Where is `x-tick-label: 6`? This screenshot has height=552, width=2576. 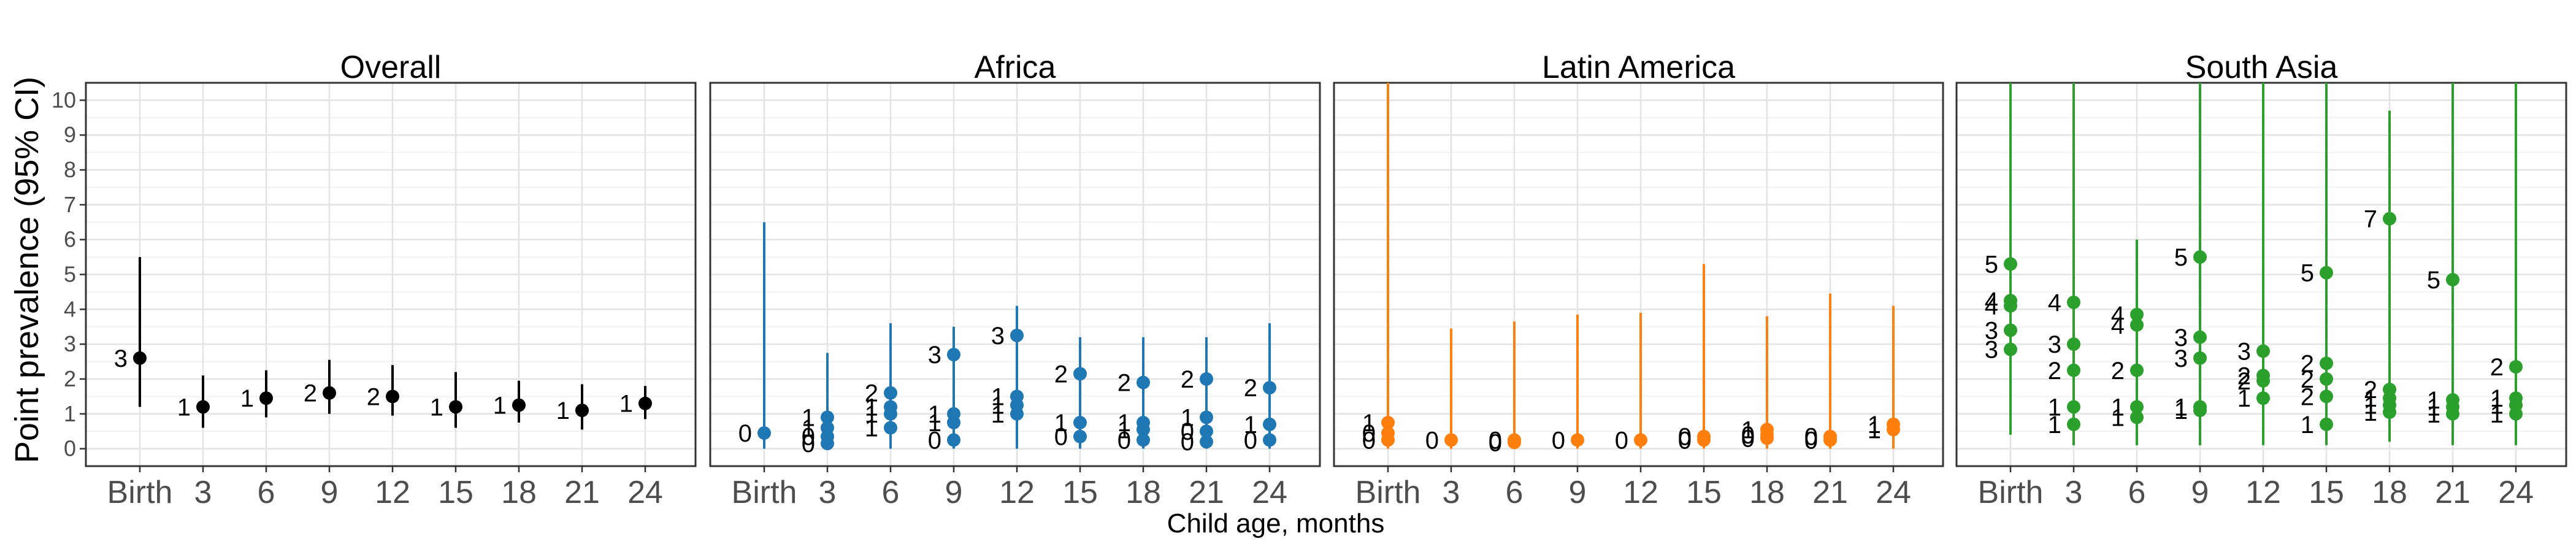
x-tick-label: 6 is located at coordinates (1515, 492).